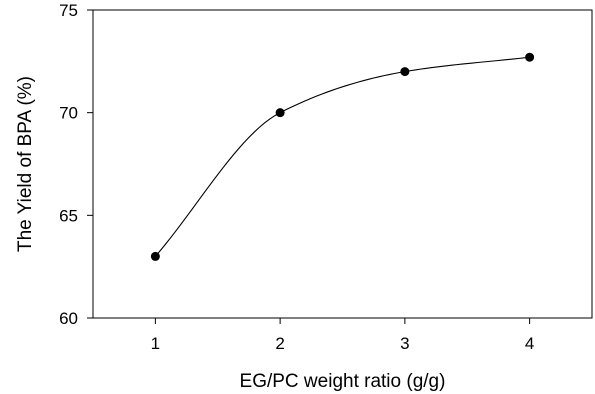 This screenshot has width=595, height=394. I want to click on x-tick-label: 4, so click(529, 343).